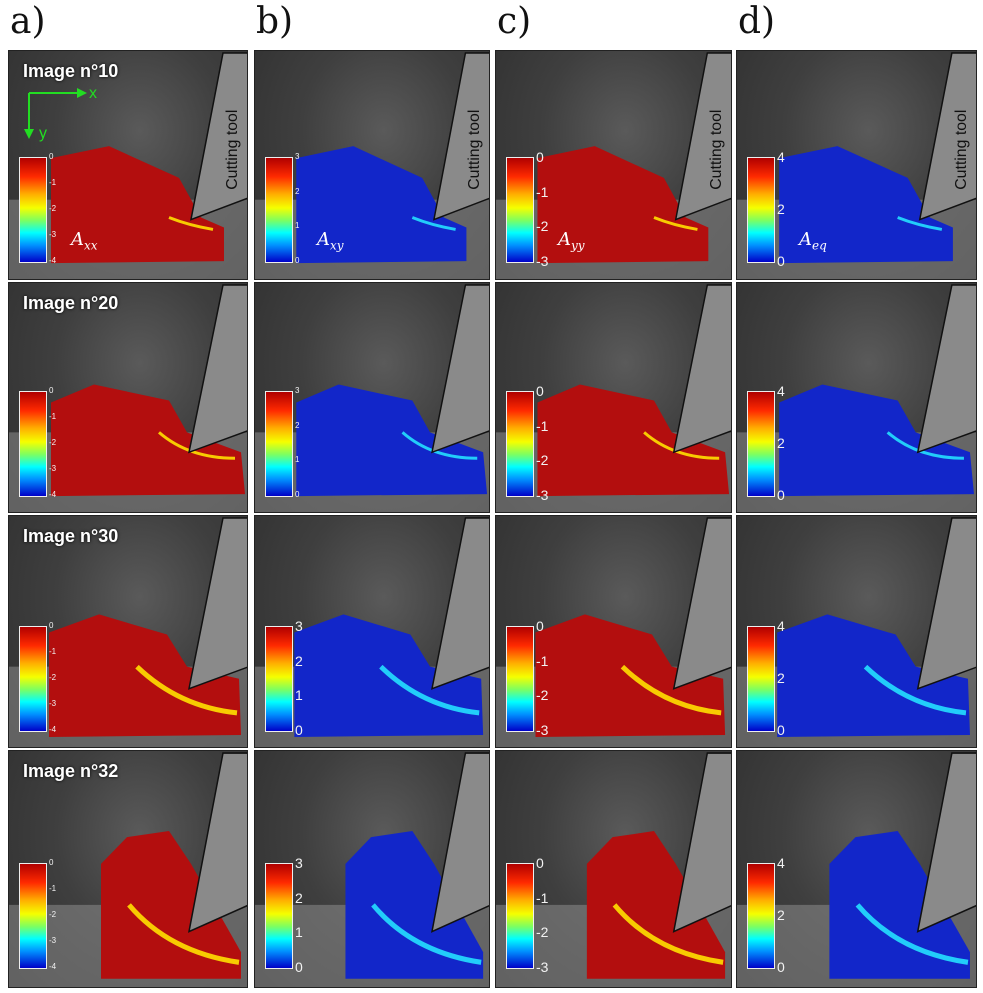 Image resolution: width=983 pixels, height=993 pixels. I want to click on image-number-label: Image n°32, so click(71, 771).